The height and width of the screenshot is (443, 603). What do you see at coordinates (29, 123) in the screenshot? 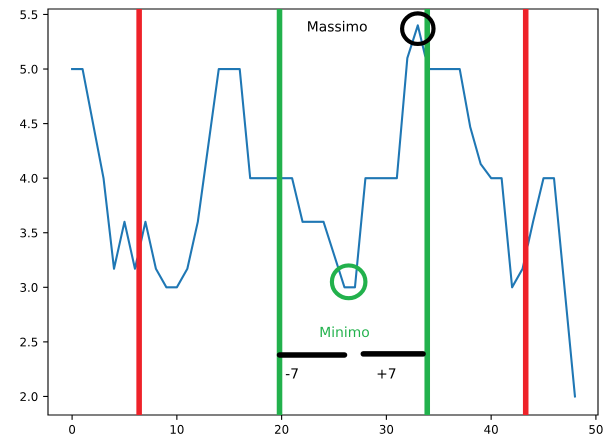
I see `y-tick-label: 4.5` at bounding box center [29, 123].